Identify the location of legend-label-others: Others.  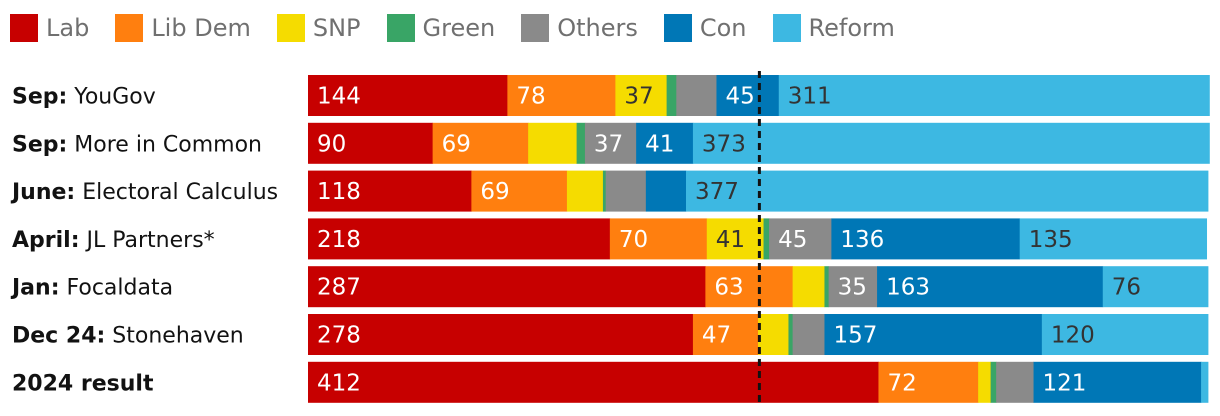
(597, 28).